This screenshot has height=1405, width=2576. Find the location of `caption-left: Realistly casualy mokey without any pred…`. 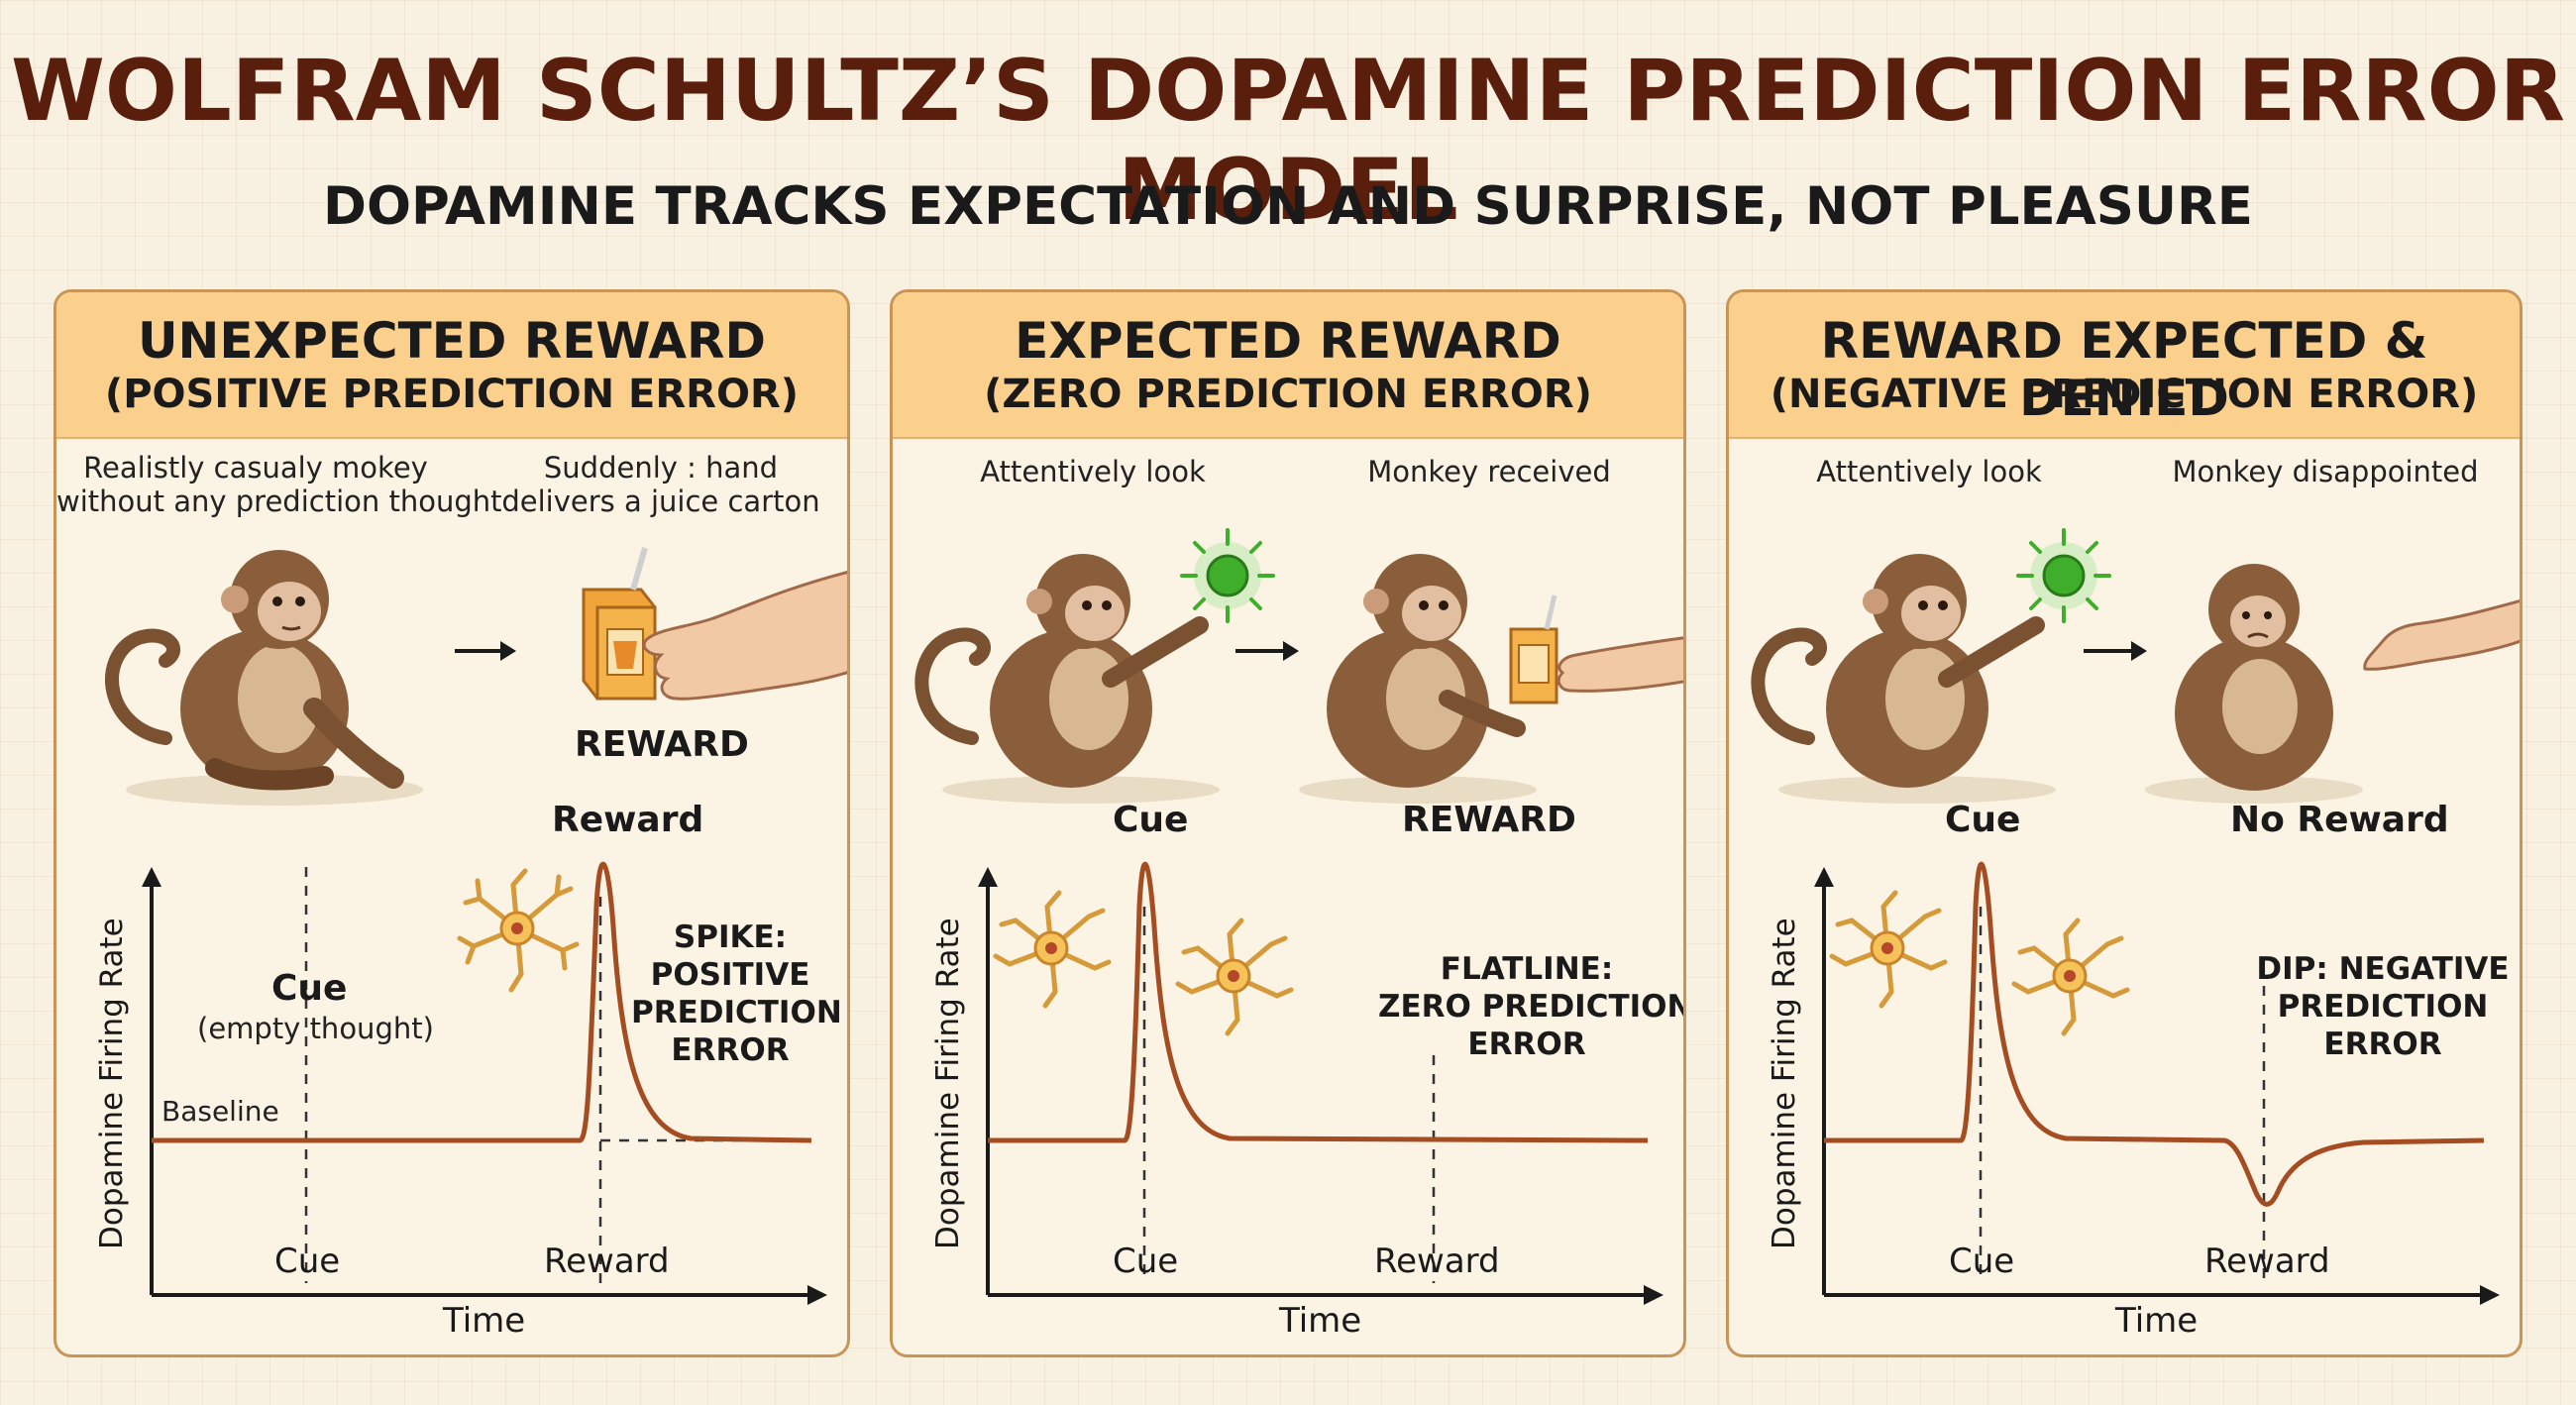

caption-left: Realistly casualy mokey without any pred… is located at coordinates (279, 484).